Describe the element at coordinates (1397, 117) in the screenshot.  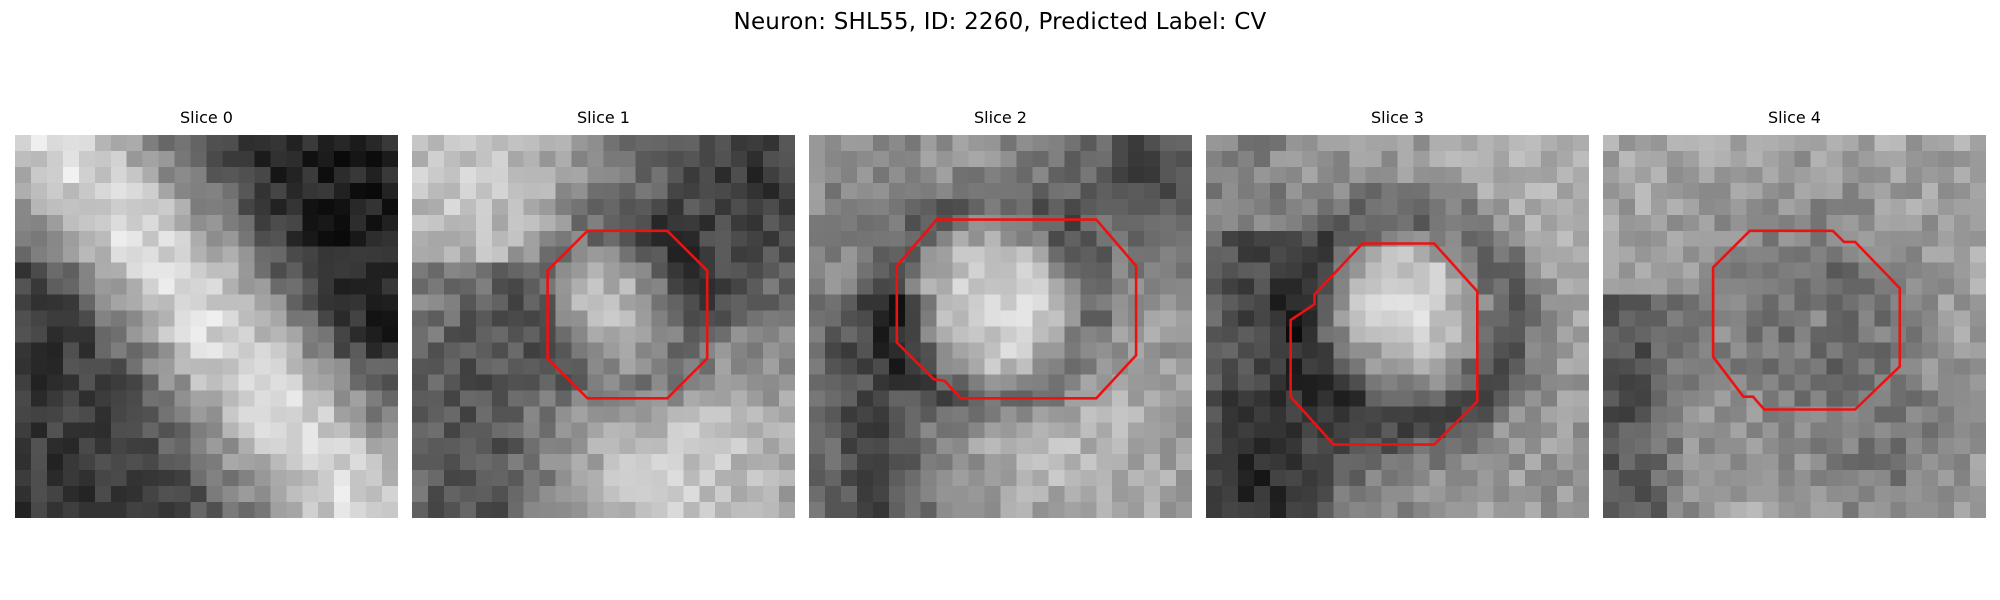
I see `slice-title: Slice 3` at that location.